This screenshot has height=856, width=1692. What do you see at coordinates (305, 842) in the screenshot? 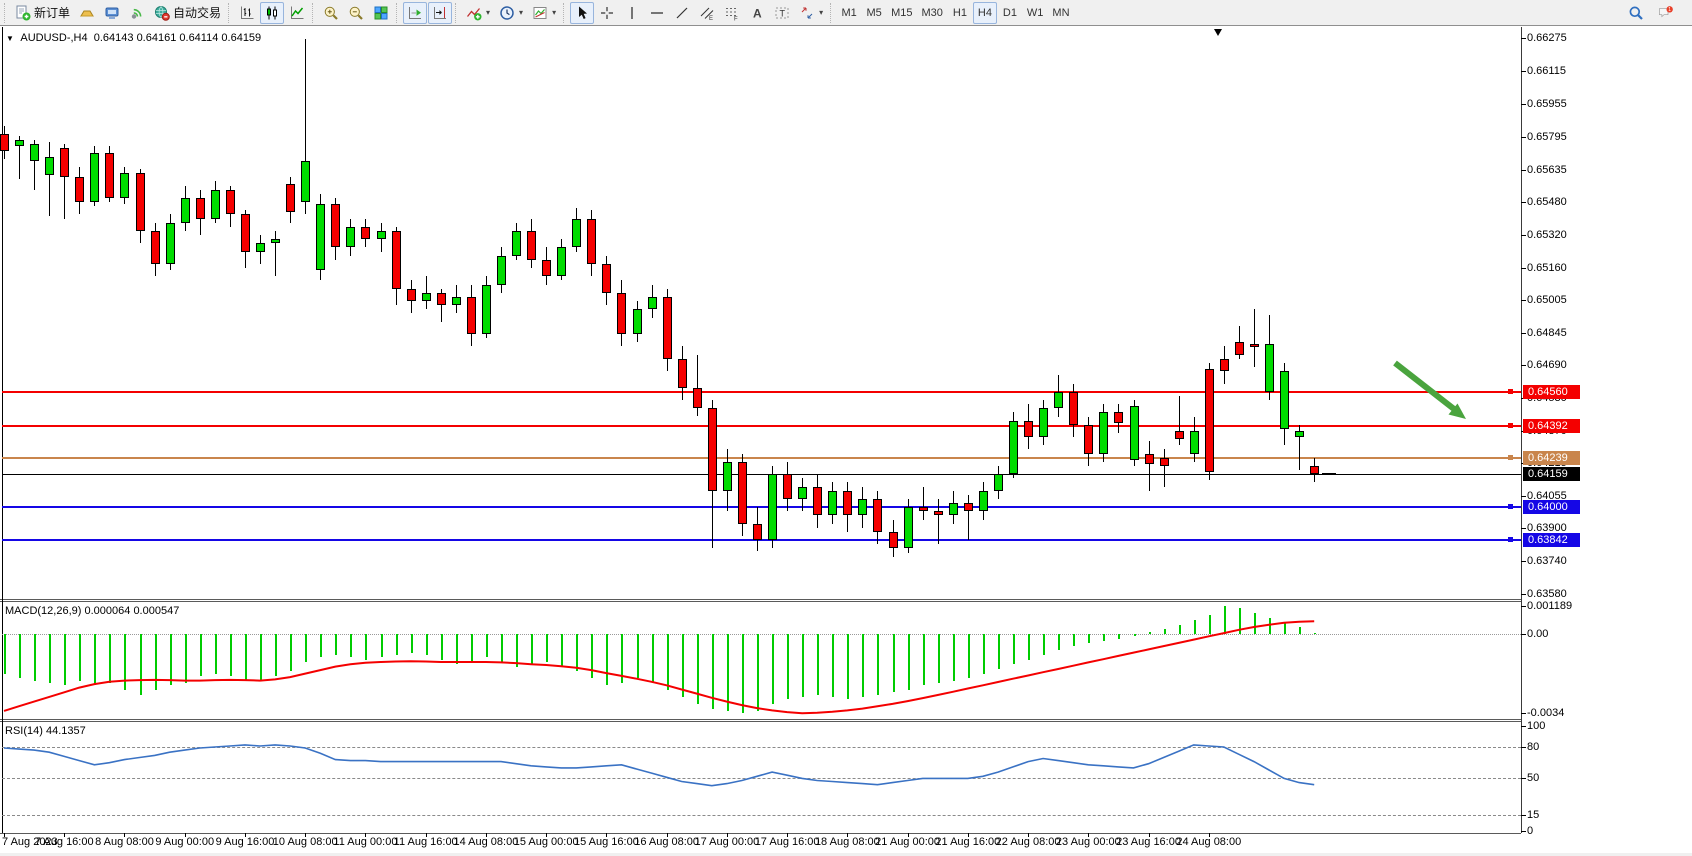
I see `time-axis-label: 10 Aug 08:00` at bounding box center [305, 842].